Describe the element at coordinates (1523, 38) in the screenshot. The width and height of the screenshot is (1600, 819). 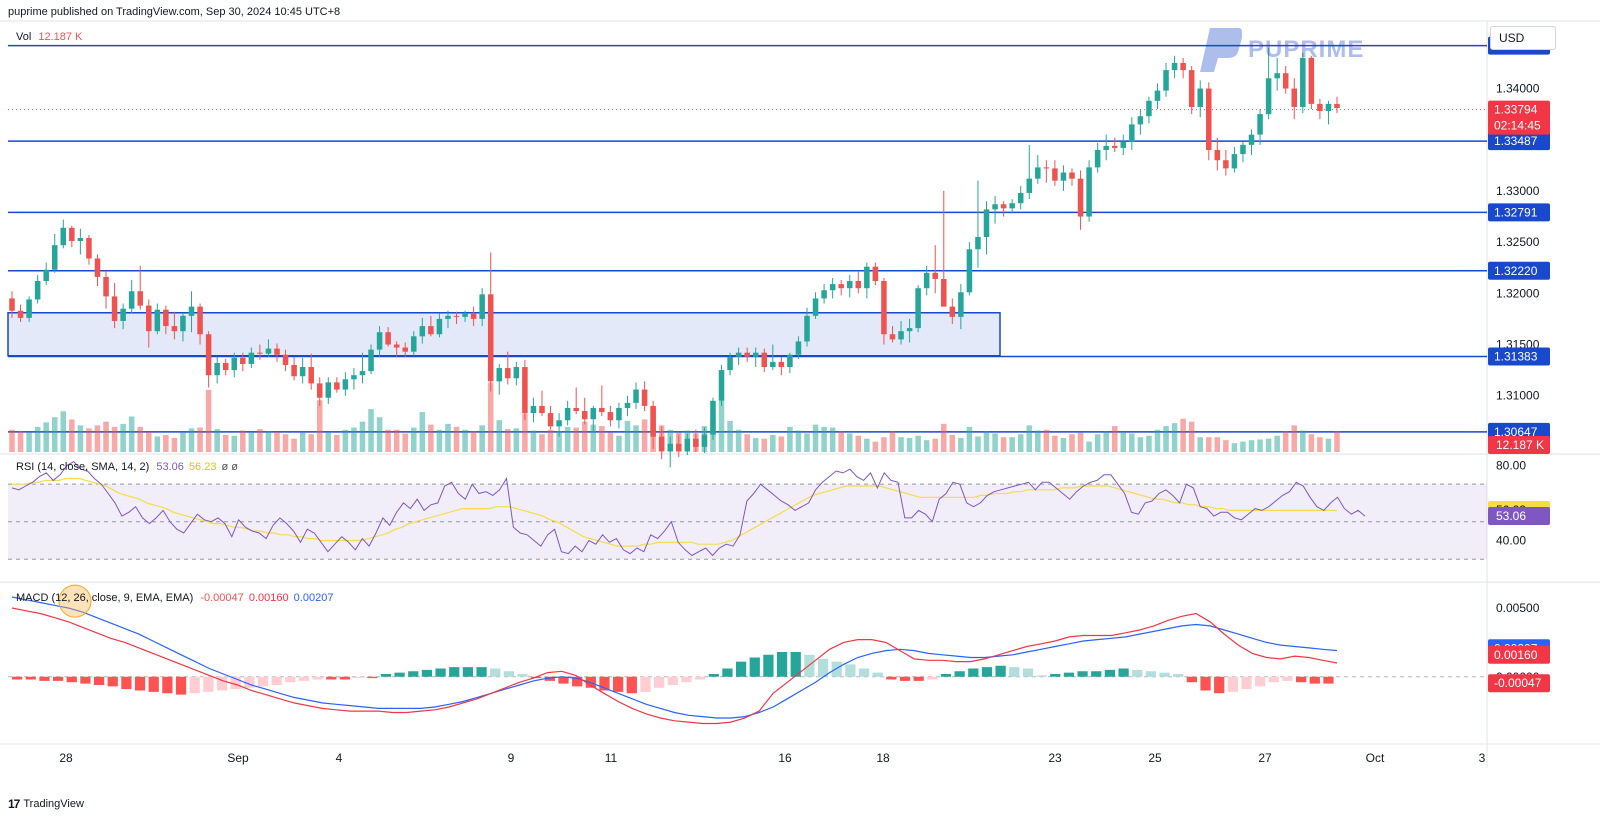
I see `currency-selector: USD` at that location.